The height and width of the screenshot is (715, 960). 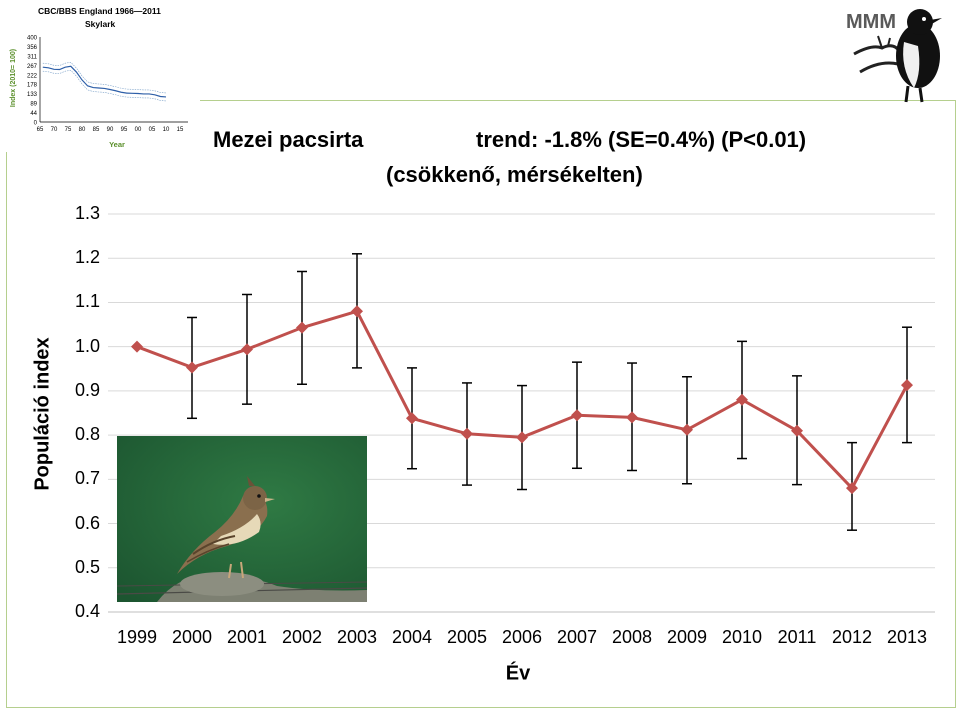 I want to click on x-tick-label: 2002, so click(x=302, y=637).